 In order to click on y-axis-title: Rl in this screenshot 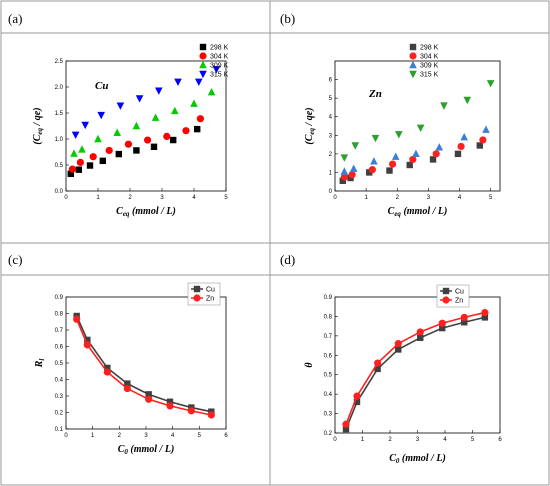, I will do `click(40, 364)`.